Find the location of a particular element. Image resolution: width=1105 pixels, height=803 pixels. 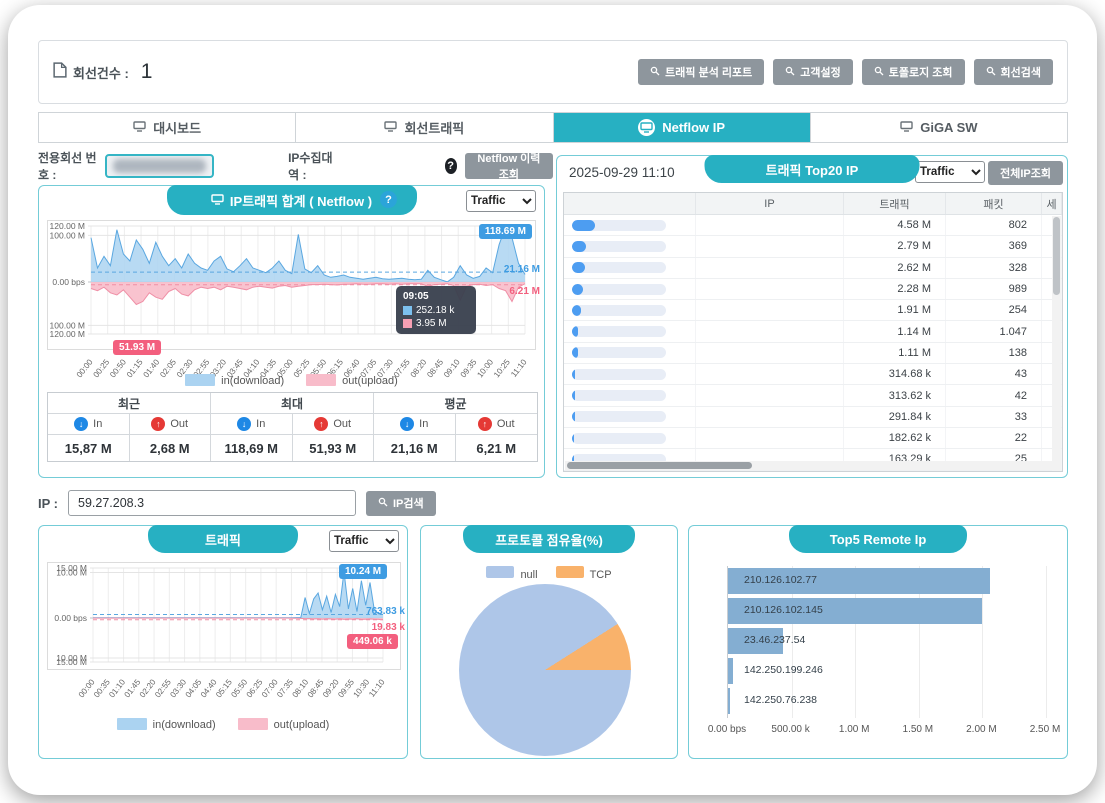

x-tick-label: 0.00 bps is located at coordinates (727, 729).